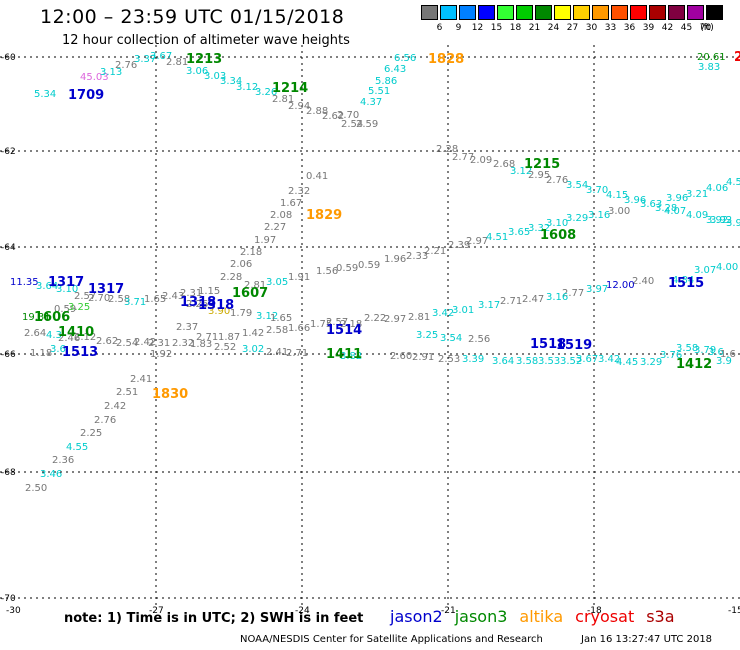 The width and height of the screenshot is (740, 650). I want to click on wave-height-label: 3.01, so click(463, 310).